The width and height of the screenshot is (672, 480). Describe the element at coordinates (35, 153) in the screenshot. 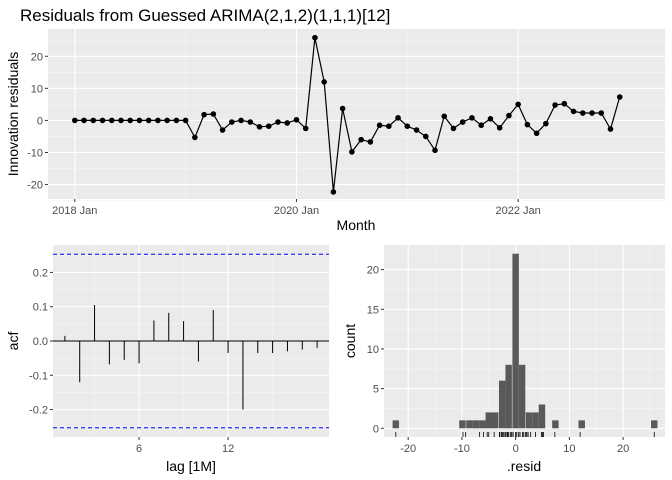

I see `residual-line-y-tick-label: -10` at that location.